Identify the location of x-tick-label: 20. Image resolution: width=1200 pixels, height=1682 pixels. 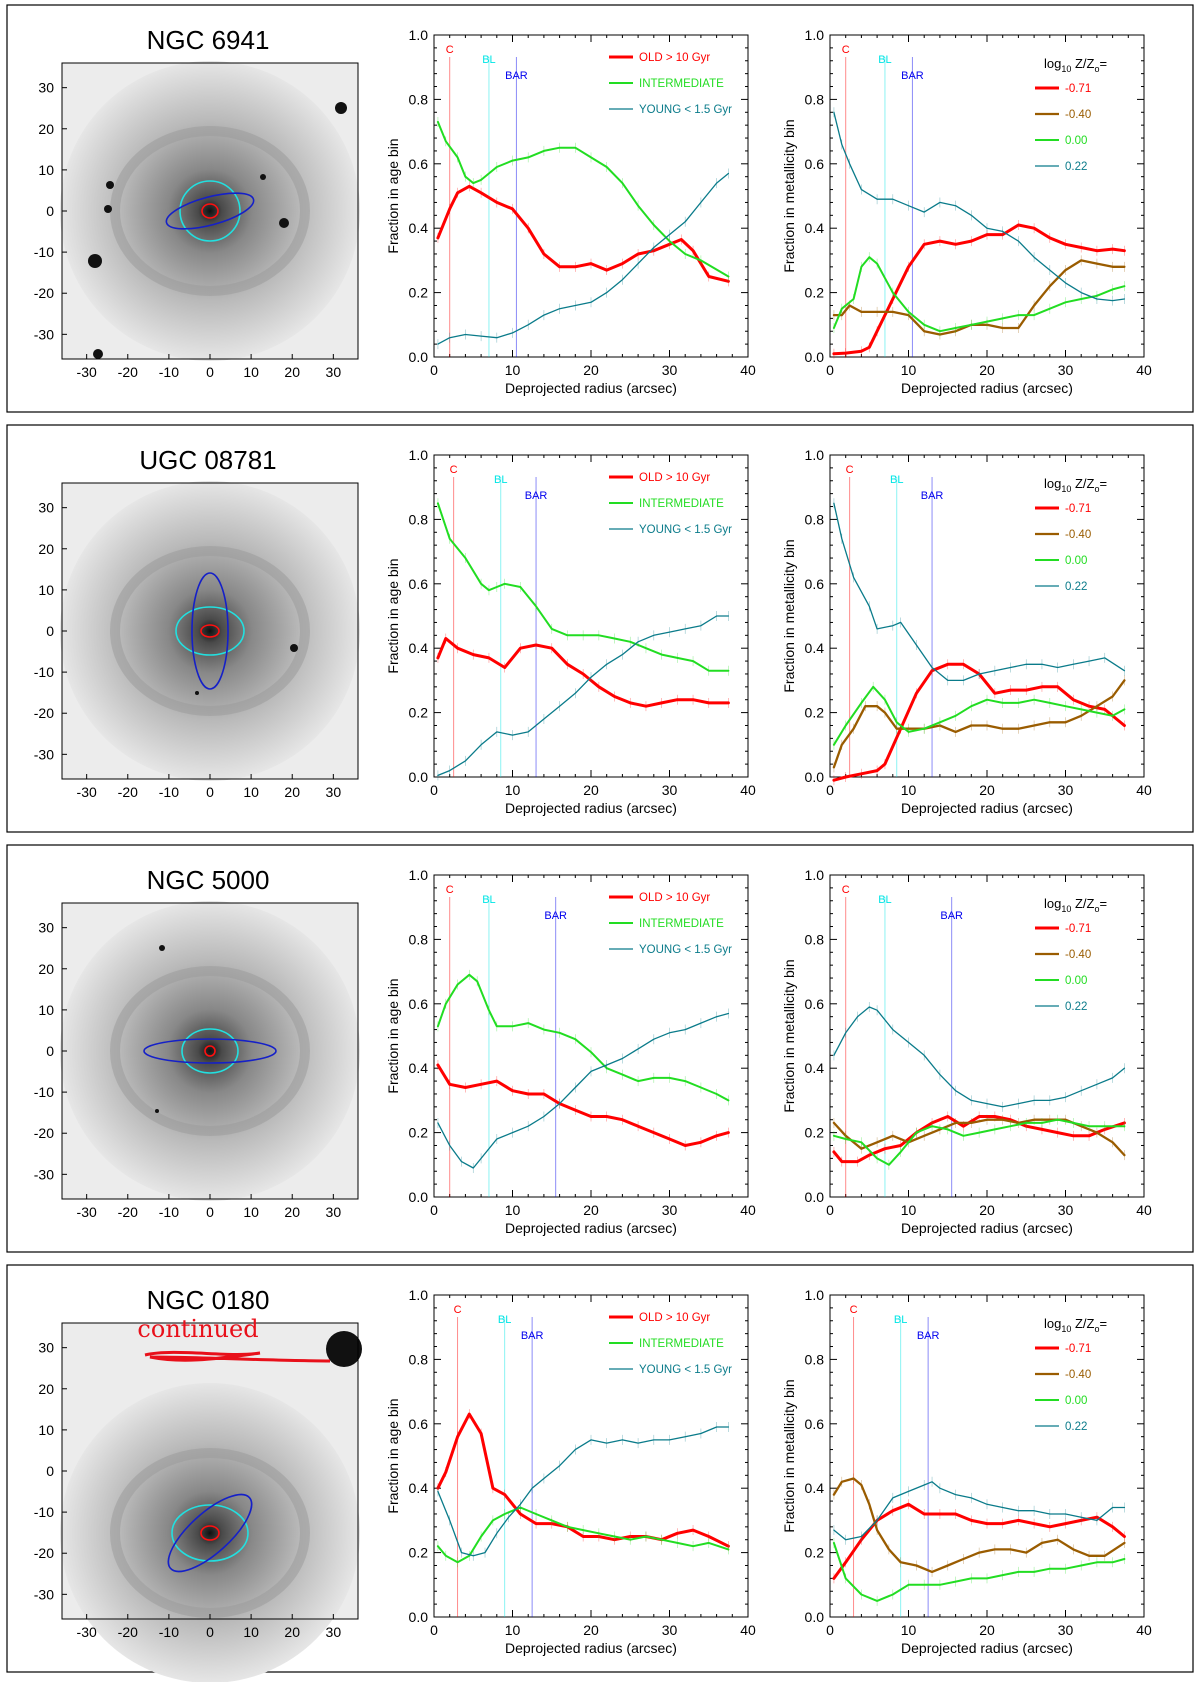
(591, 1630).